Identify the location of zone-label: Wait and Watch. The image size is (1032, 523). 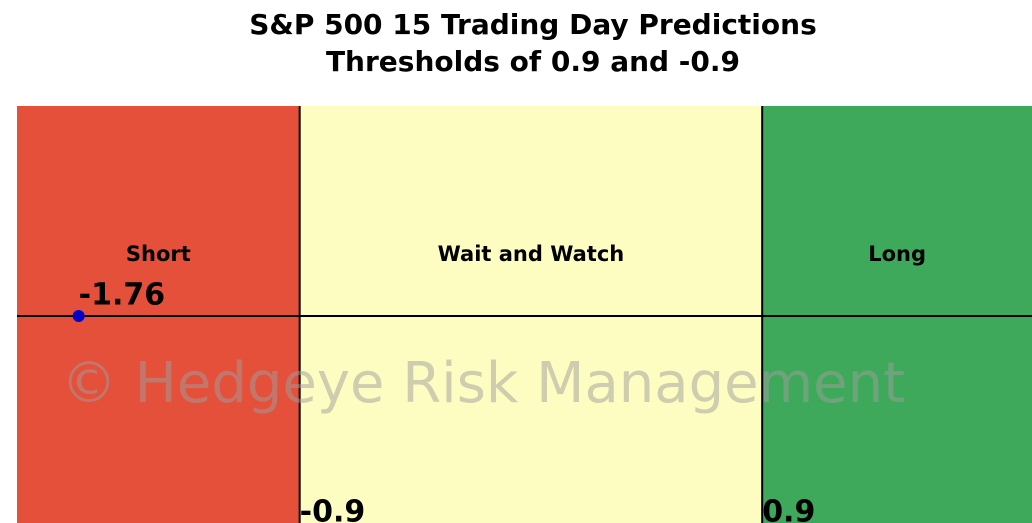
(531, 254).